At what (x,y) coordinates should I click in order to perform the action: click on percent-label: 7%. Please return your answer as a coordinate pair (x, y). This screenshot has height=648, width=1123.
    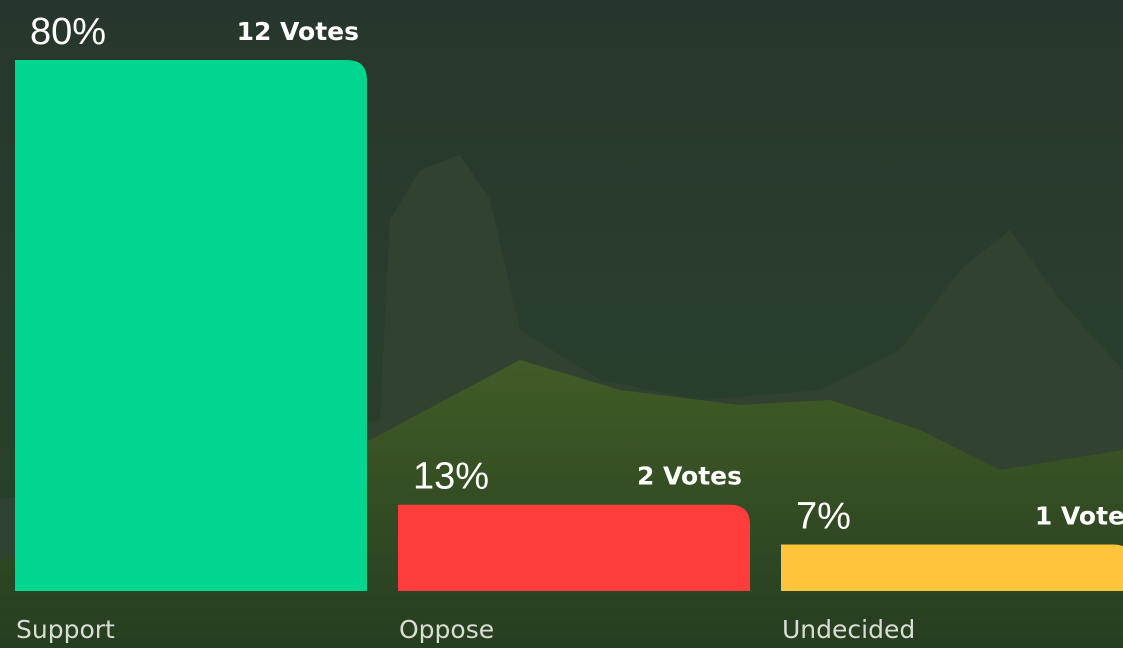
    Looking at the image, I should click on (823, 517).